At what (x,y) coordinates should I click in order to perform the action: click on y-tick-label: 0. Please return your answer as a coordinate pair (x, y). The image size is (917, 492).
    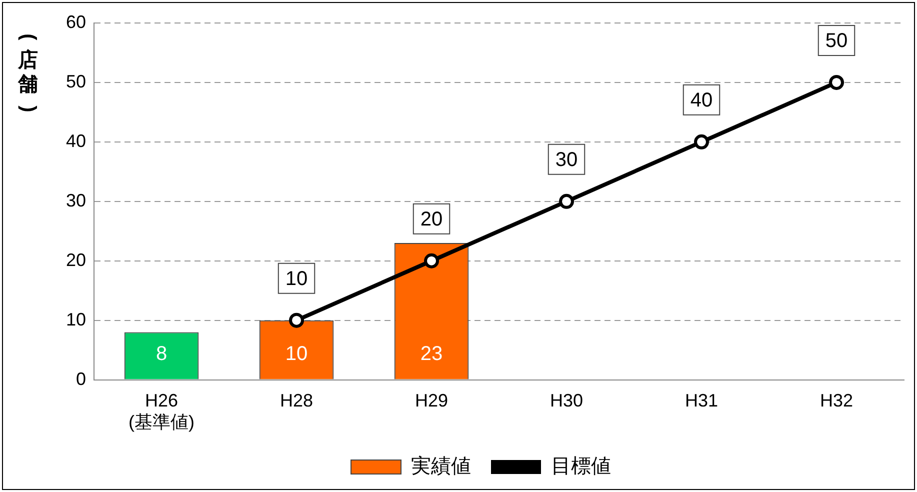
    Looking at the image, I should click on (81, 378).